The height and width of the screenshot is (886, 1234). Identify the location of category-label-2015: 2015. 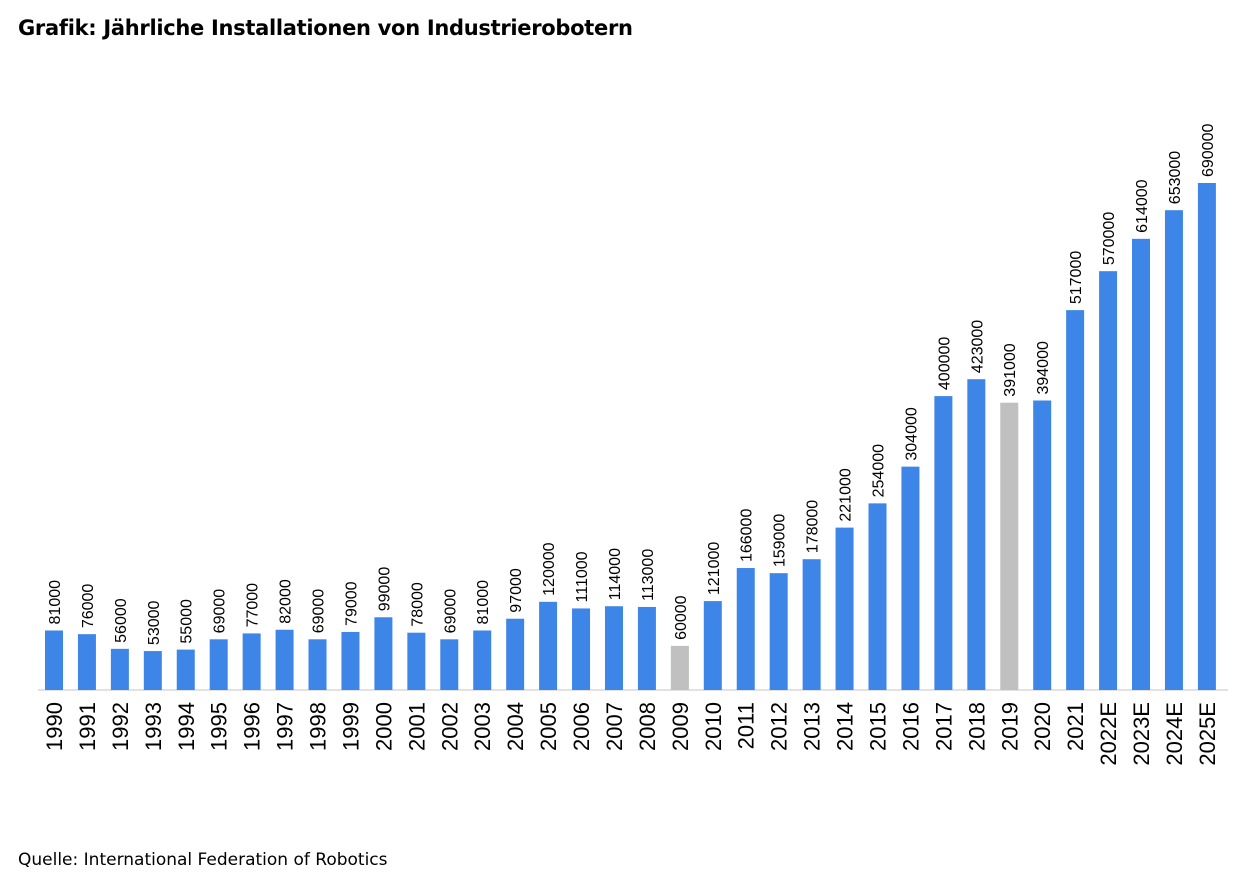
(878, 726).